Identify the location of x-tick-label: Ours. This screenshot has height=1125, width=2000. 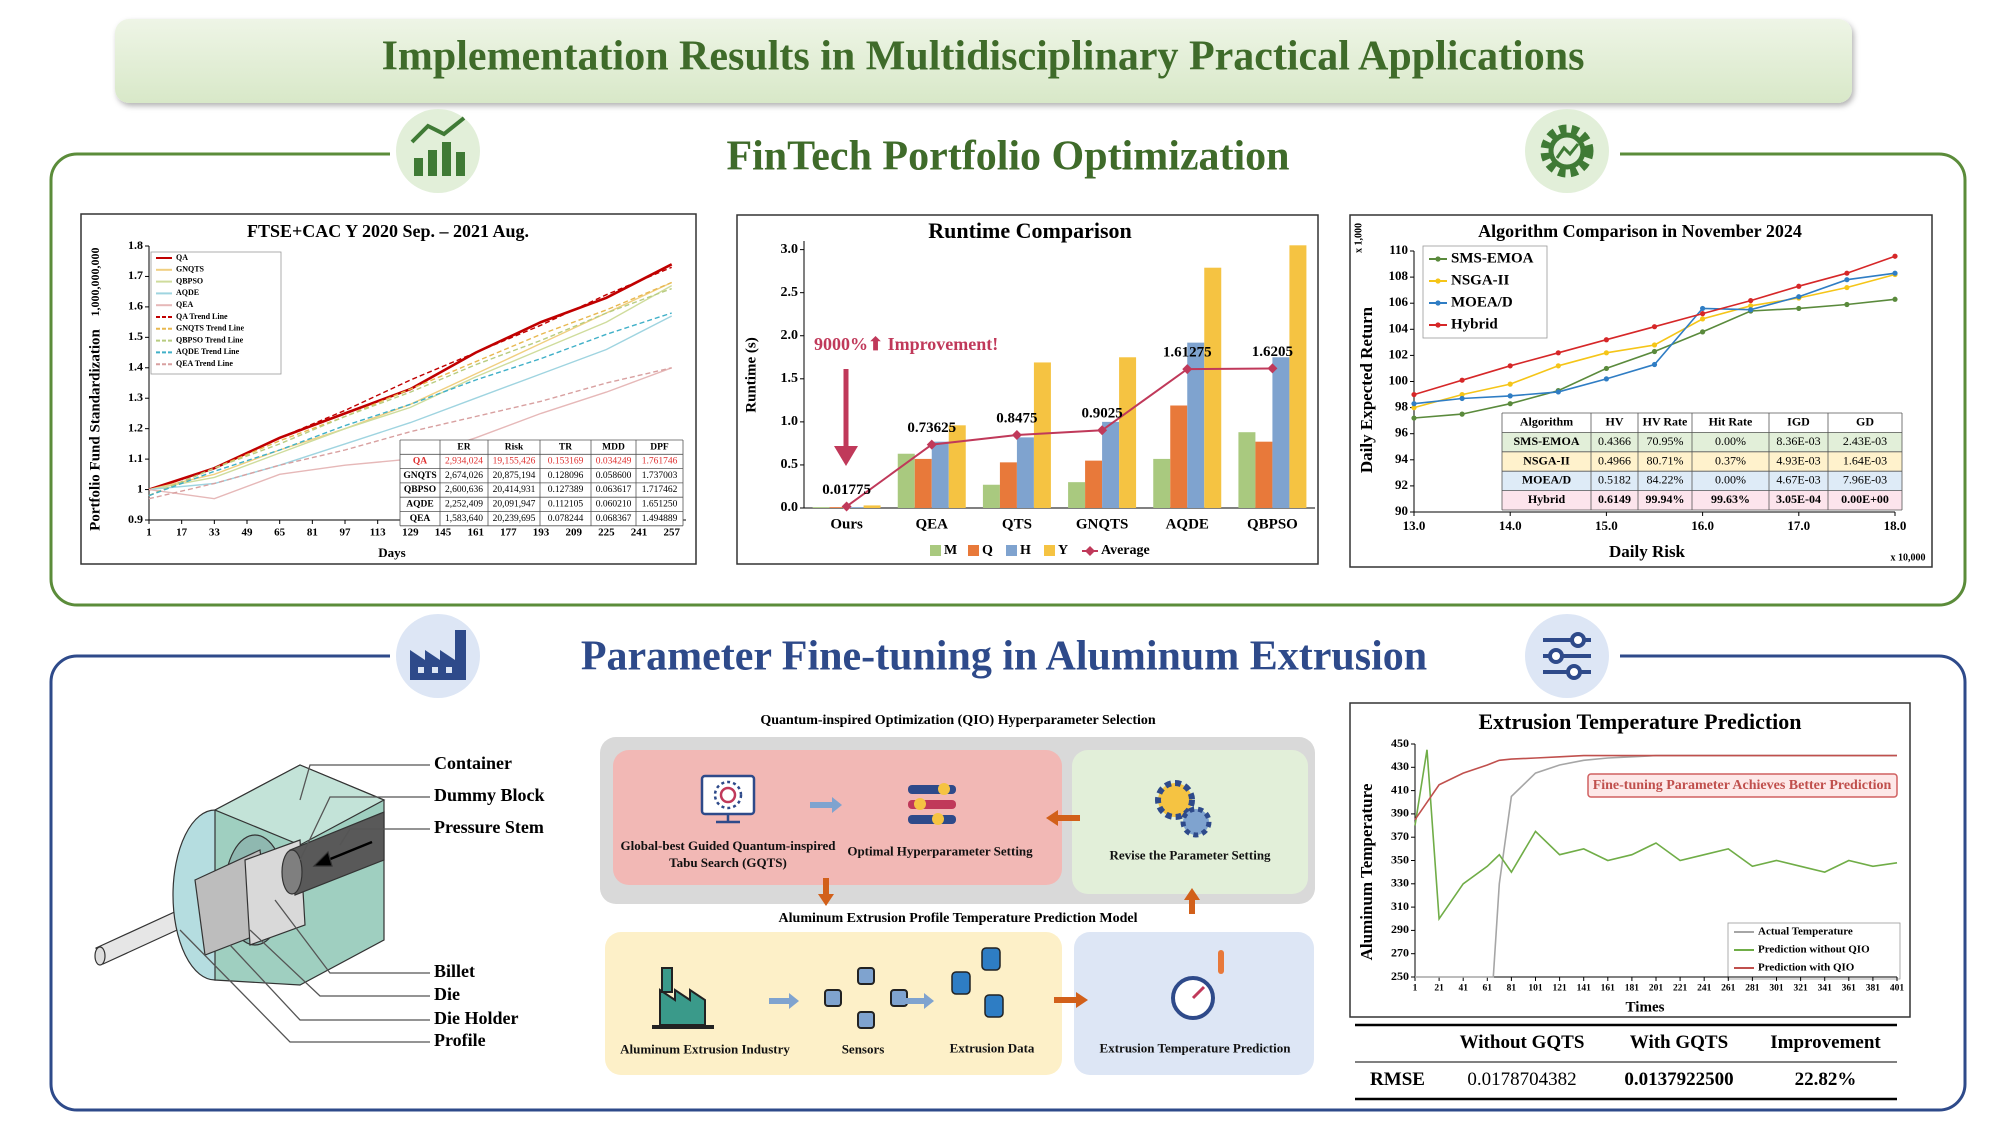
(846, 524).